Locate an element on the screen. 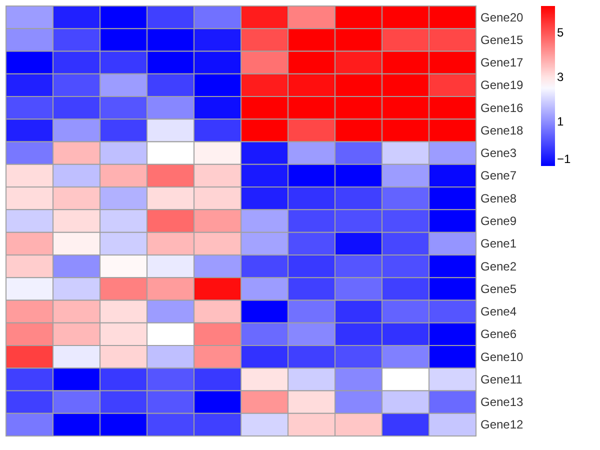 This screenshot has height=450, width=600. y-tick-label: Gene8 is located at coordinates (498, 198).